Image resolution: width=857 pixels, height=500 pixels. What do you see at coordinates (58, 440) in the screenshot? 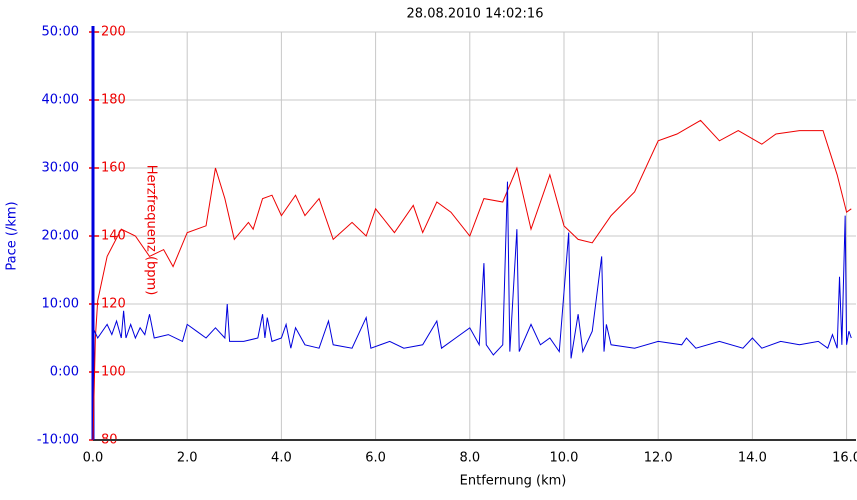
I see `y-tick-label: -10:00` at bounding box center [58, 440].